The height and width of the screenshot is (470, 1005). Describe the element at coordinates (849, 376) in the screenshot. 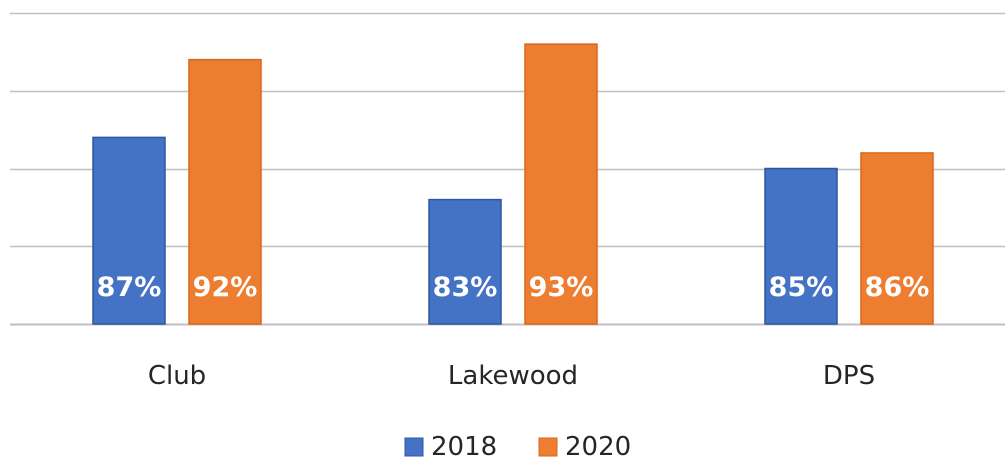

I see `category-label-dps: DPS` at that location.